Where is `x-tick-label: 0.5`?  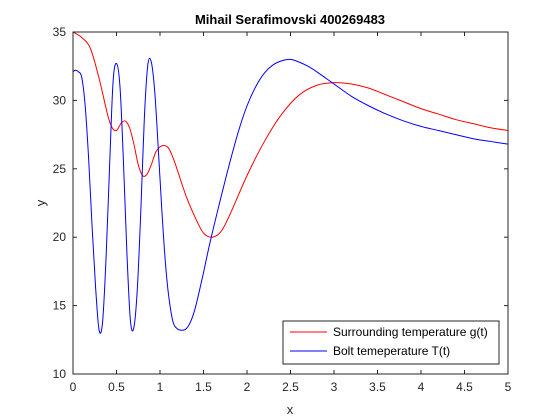
x-tick-label: 0.5 is located at coordinates (116, 387).